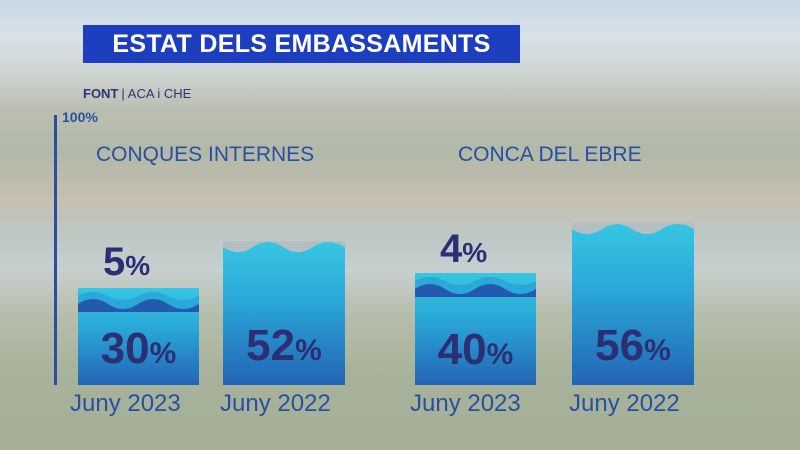 The width and height of the screenshot is (800, 450). I want to click on title-text: ESTAT DELS EMBASSAMENTS, so click(301, 43).